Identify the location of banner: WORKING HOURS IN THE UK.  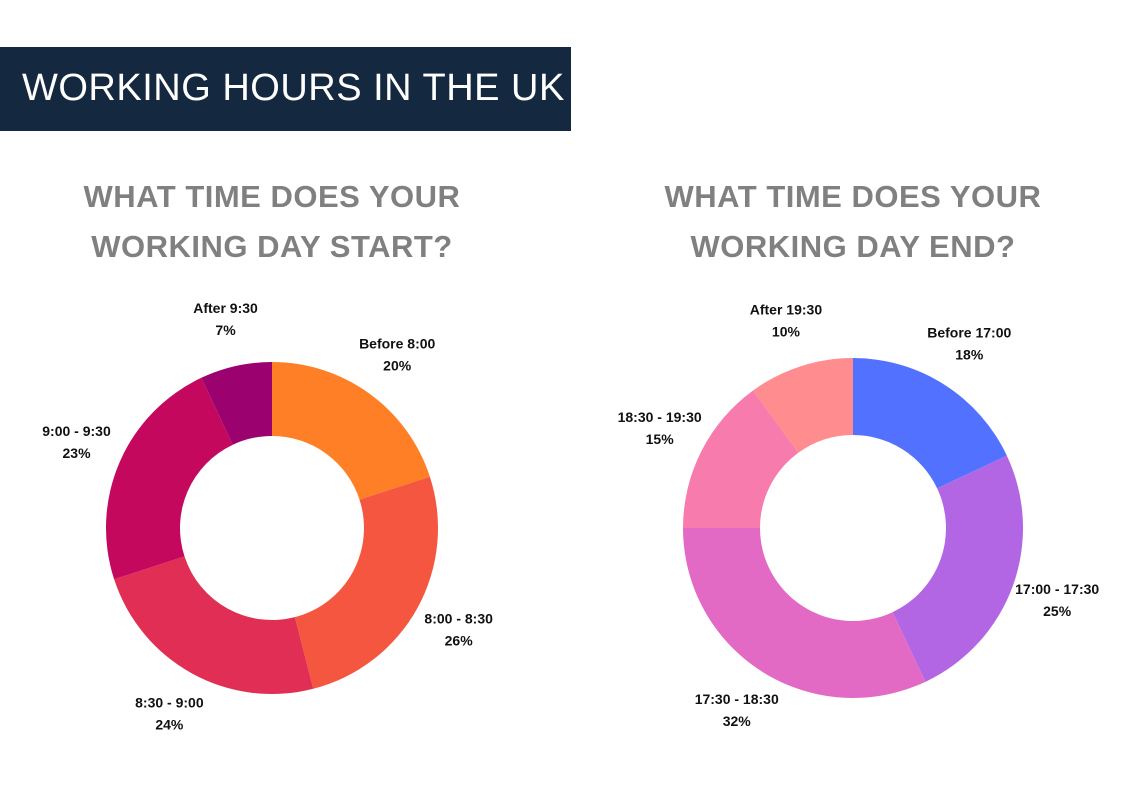
(285, 89).